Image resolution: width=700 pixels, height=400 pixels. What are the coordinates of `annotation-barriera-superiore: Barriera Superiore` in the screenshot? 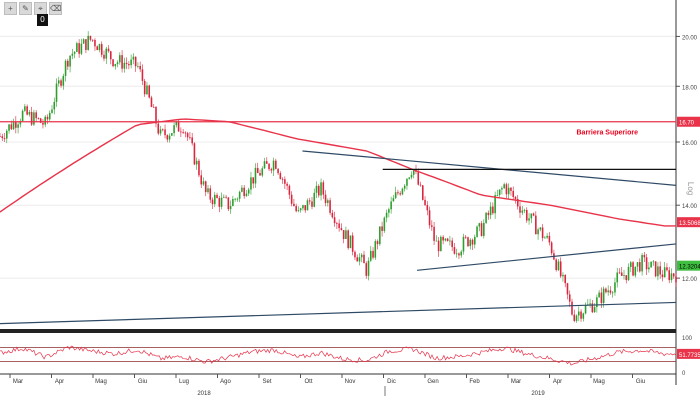 It's located at (608, 133).